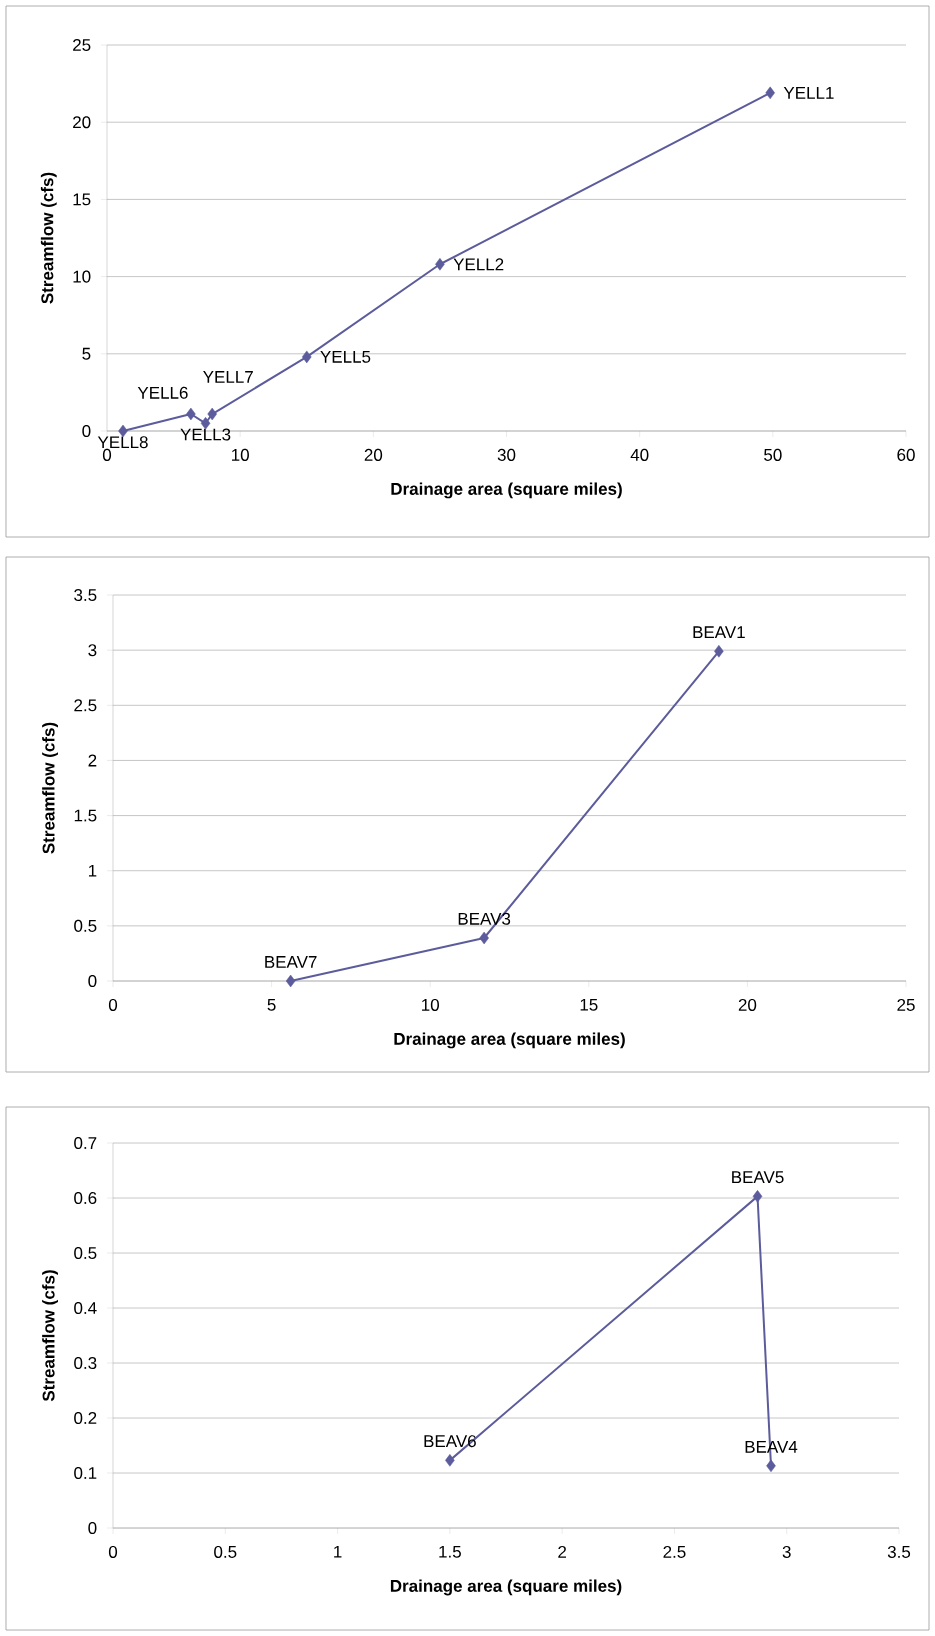  What do you see at coordinates (85, 1418) in the screenshot?
I see `y-tick-label: 0.2` at bounding box center [85, 1418].